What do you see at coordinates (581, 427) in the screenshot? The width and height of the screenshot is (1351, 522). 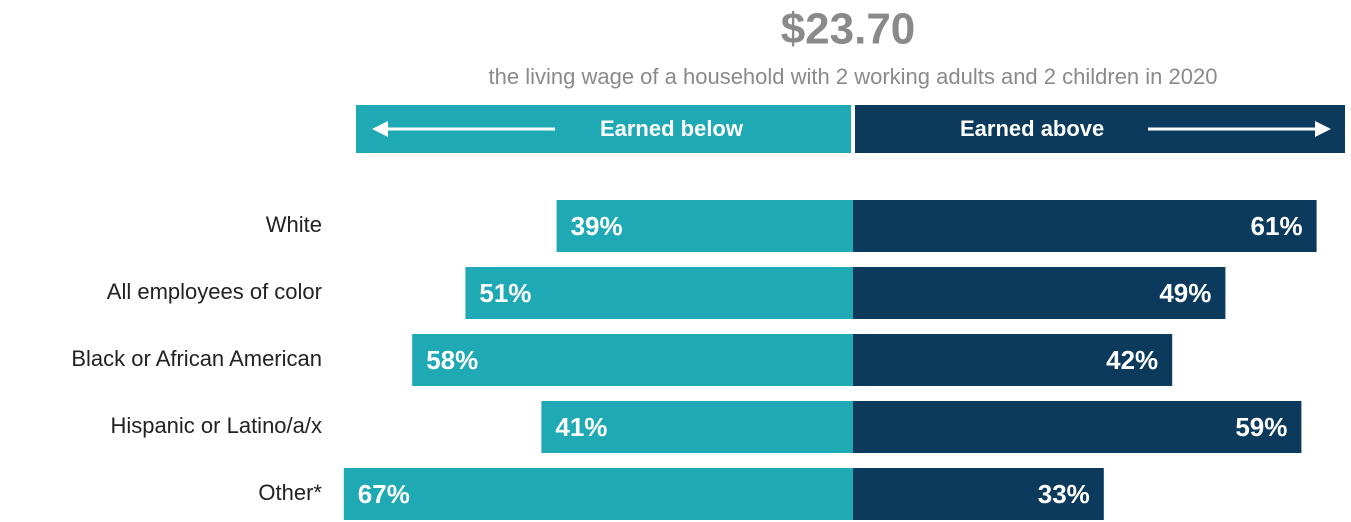 I see `data-label: 41%` at bounding box center [581, 427].